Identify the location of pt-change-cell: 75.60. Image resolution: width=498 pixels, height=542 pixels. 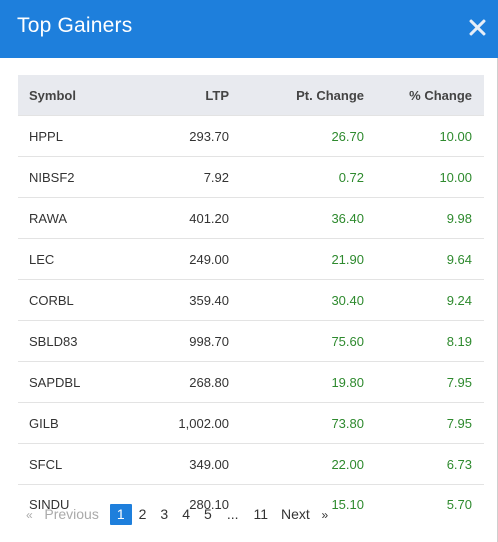
(297, 341).